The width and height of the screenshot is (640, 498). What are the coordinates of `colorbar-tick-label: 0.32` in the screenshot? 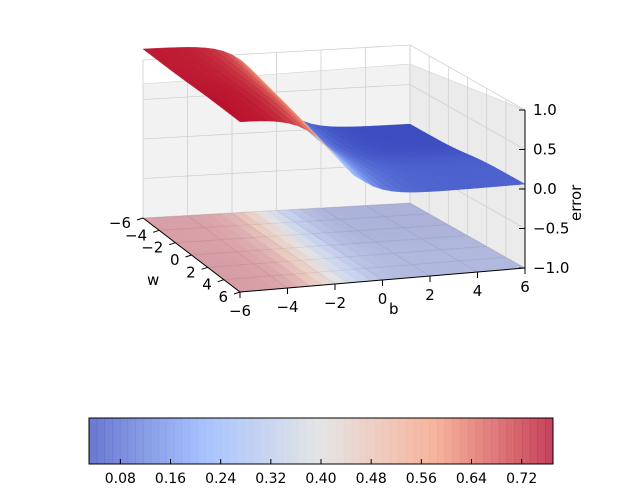 It's located at (270, 479).